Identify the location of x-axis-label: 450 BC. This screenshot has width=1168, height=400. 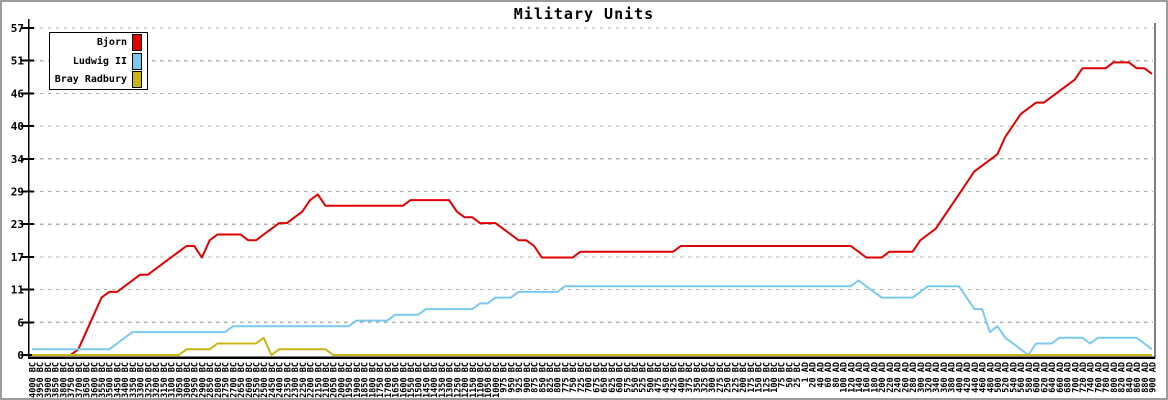
(667, 377).